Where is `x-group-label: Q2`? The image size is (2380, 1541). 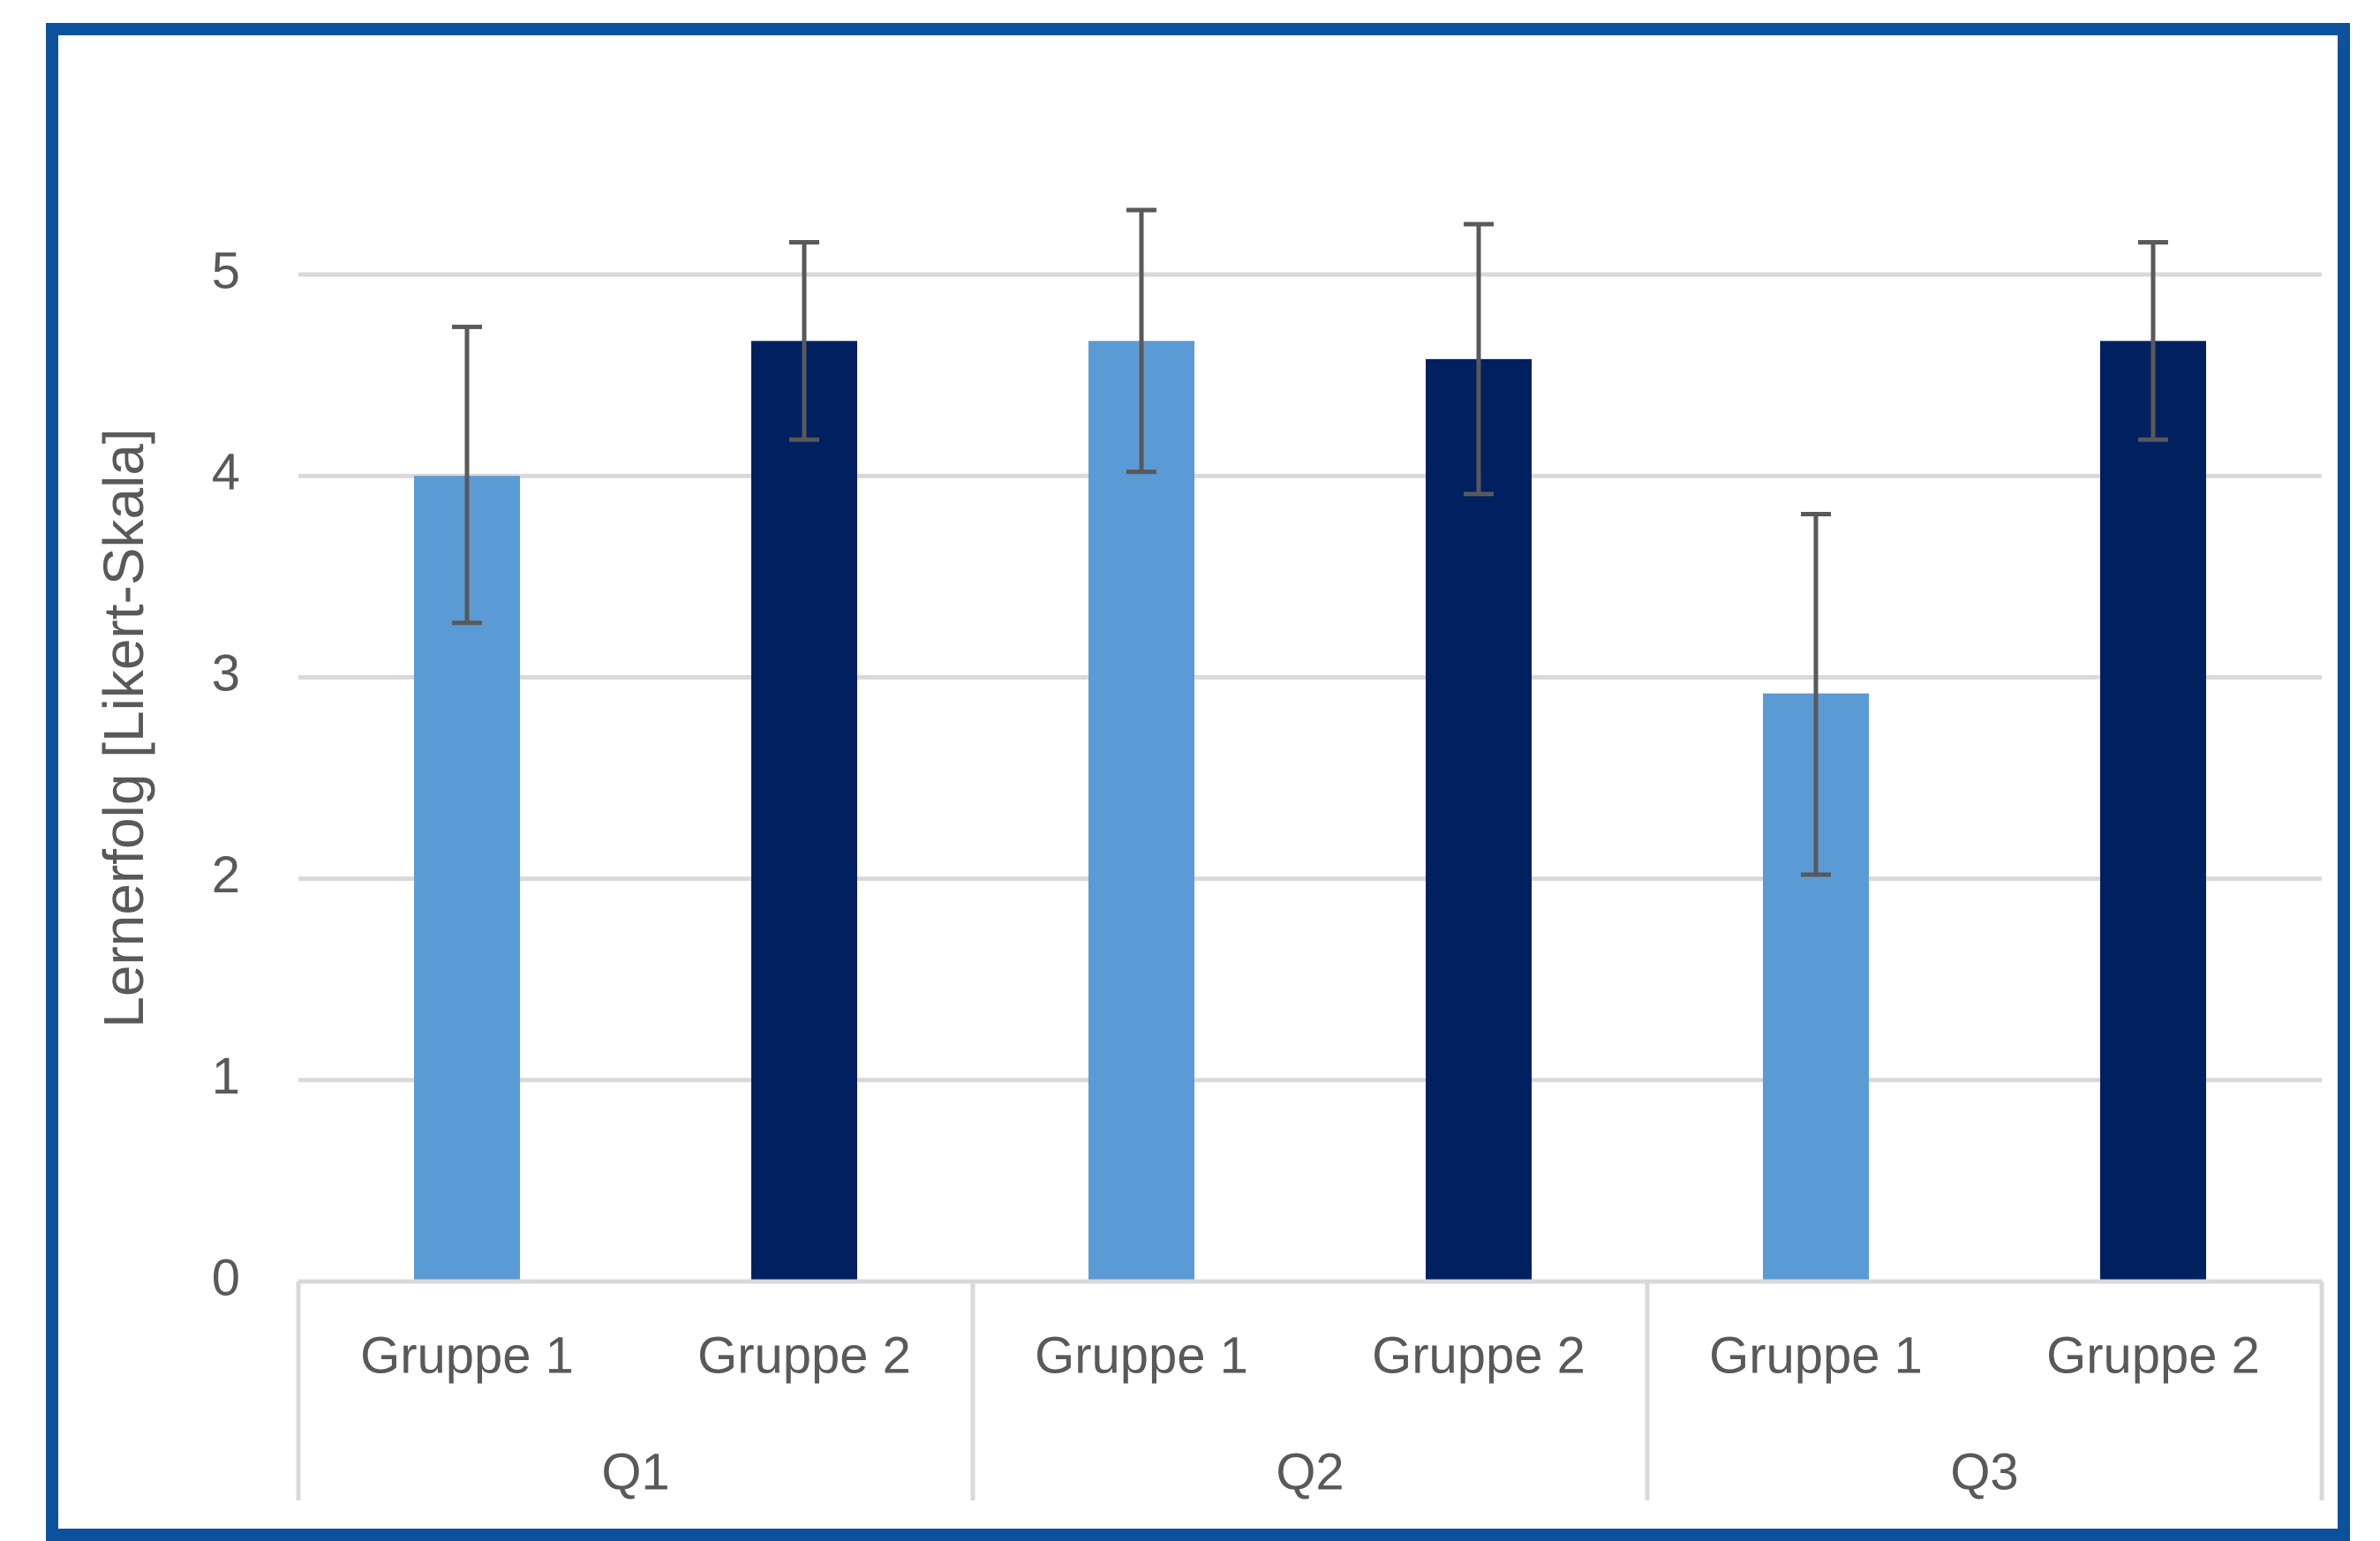
x-group-label: Q2 is located at coordinates (1310, 1471).